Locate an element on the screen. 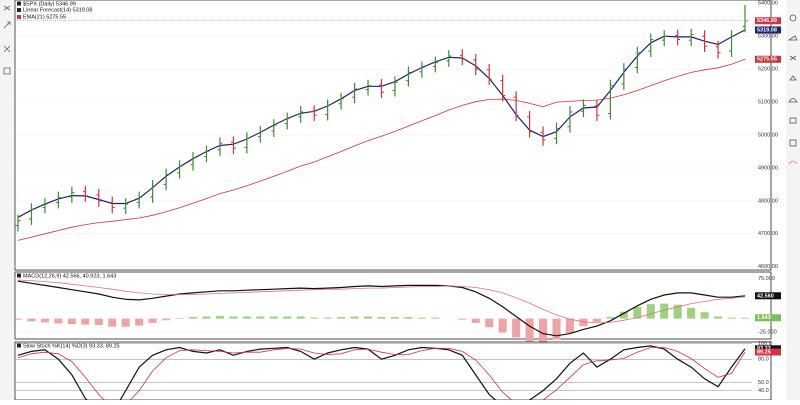 This screenshot has height=405, width=800. price-tag-label: 5275.55 is located at coordinates (767, 60).